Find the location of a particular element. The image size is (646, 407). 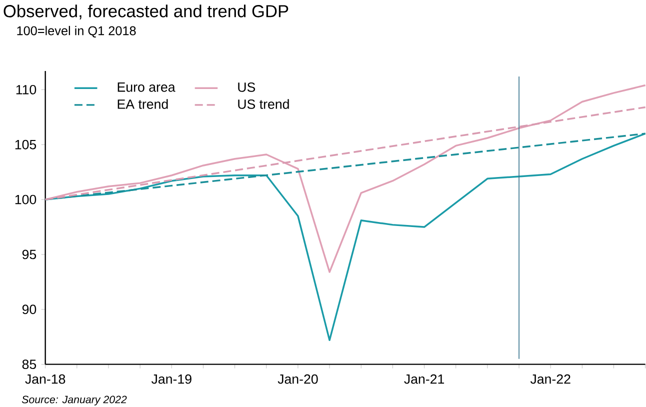

x-tick-label: Jan-22 is located at coordinates (550, 379).